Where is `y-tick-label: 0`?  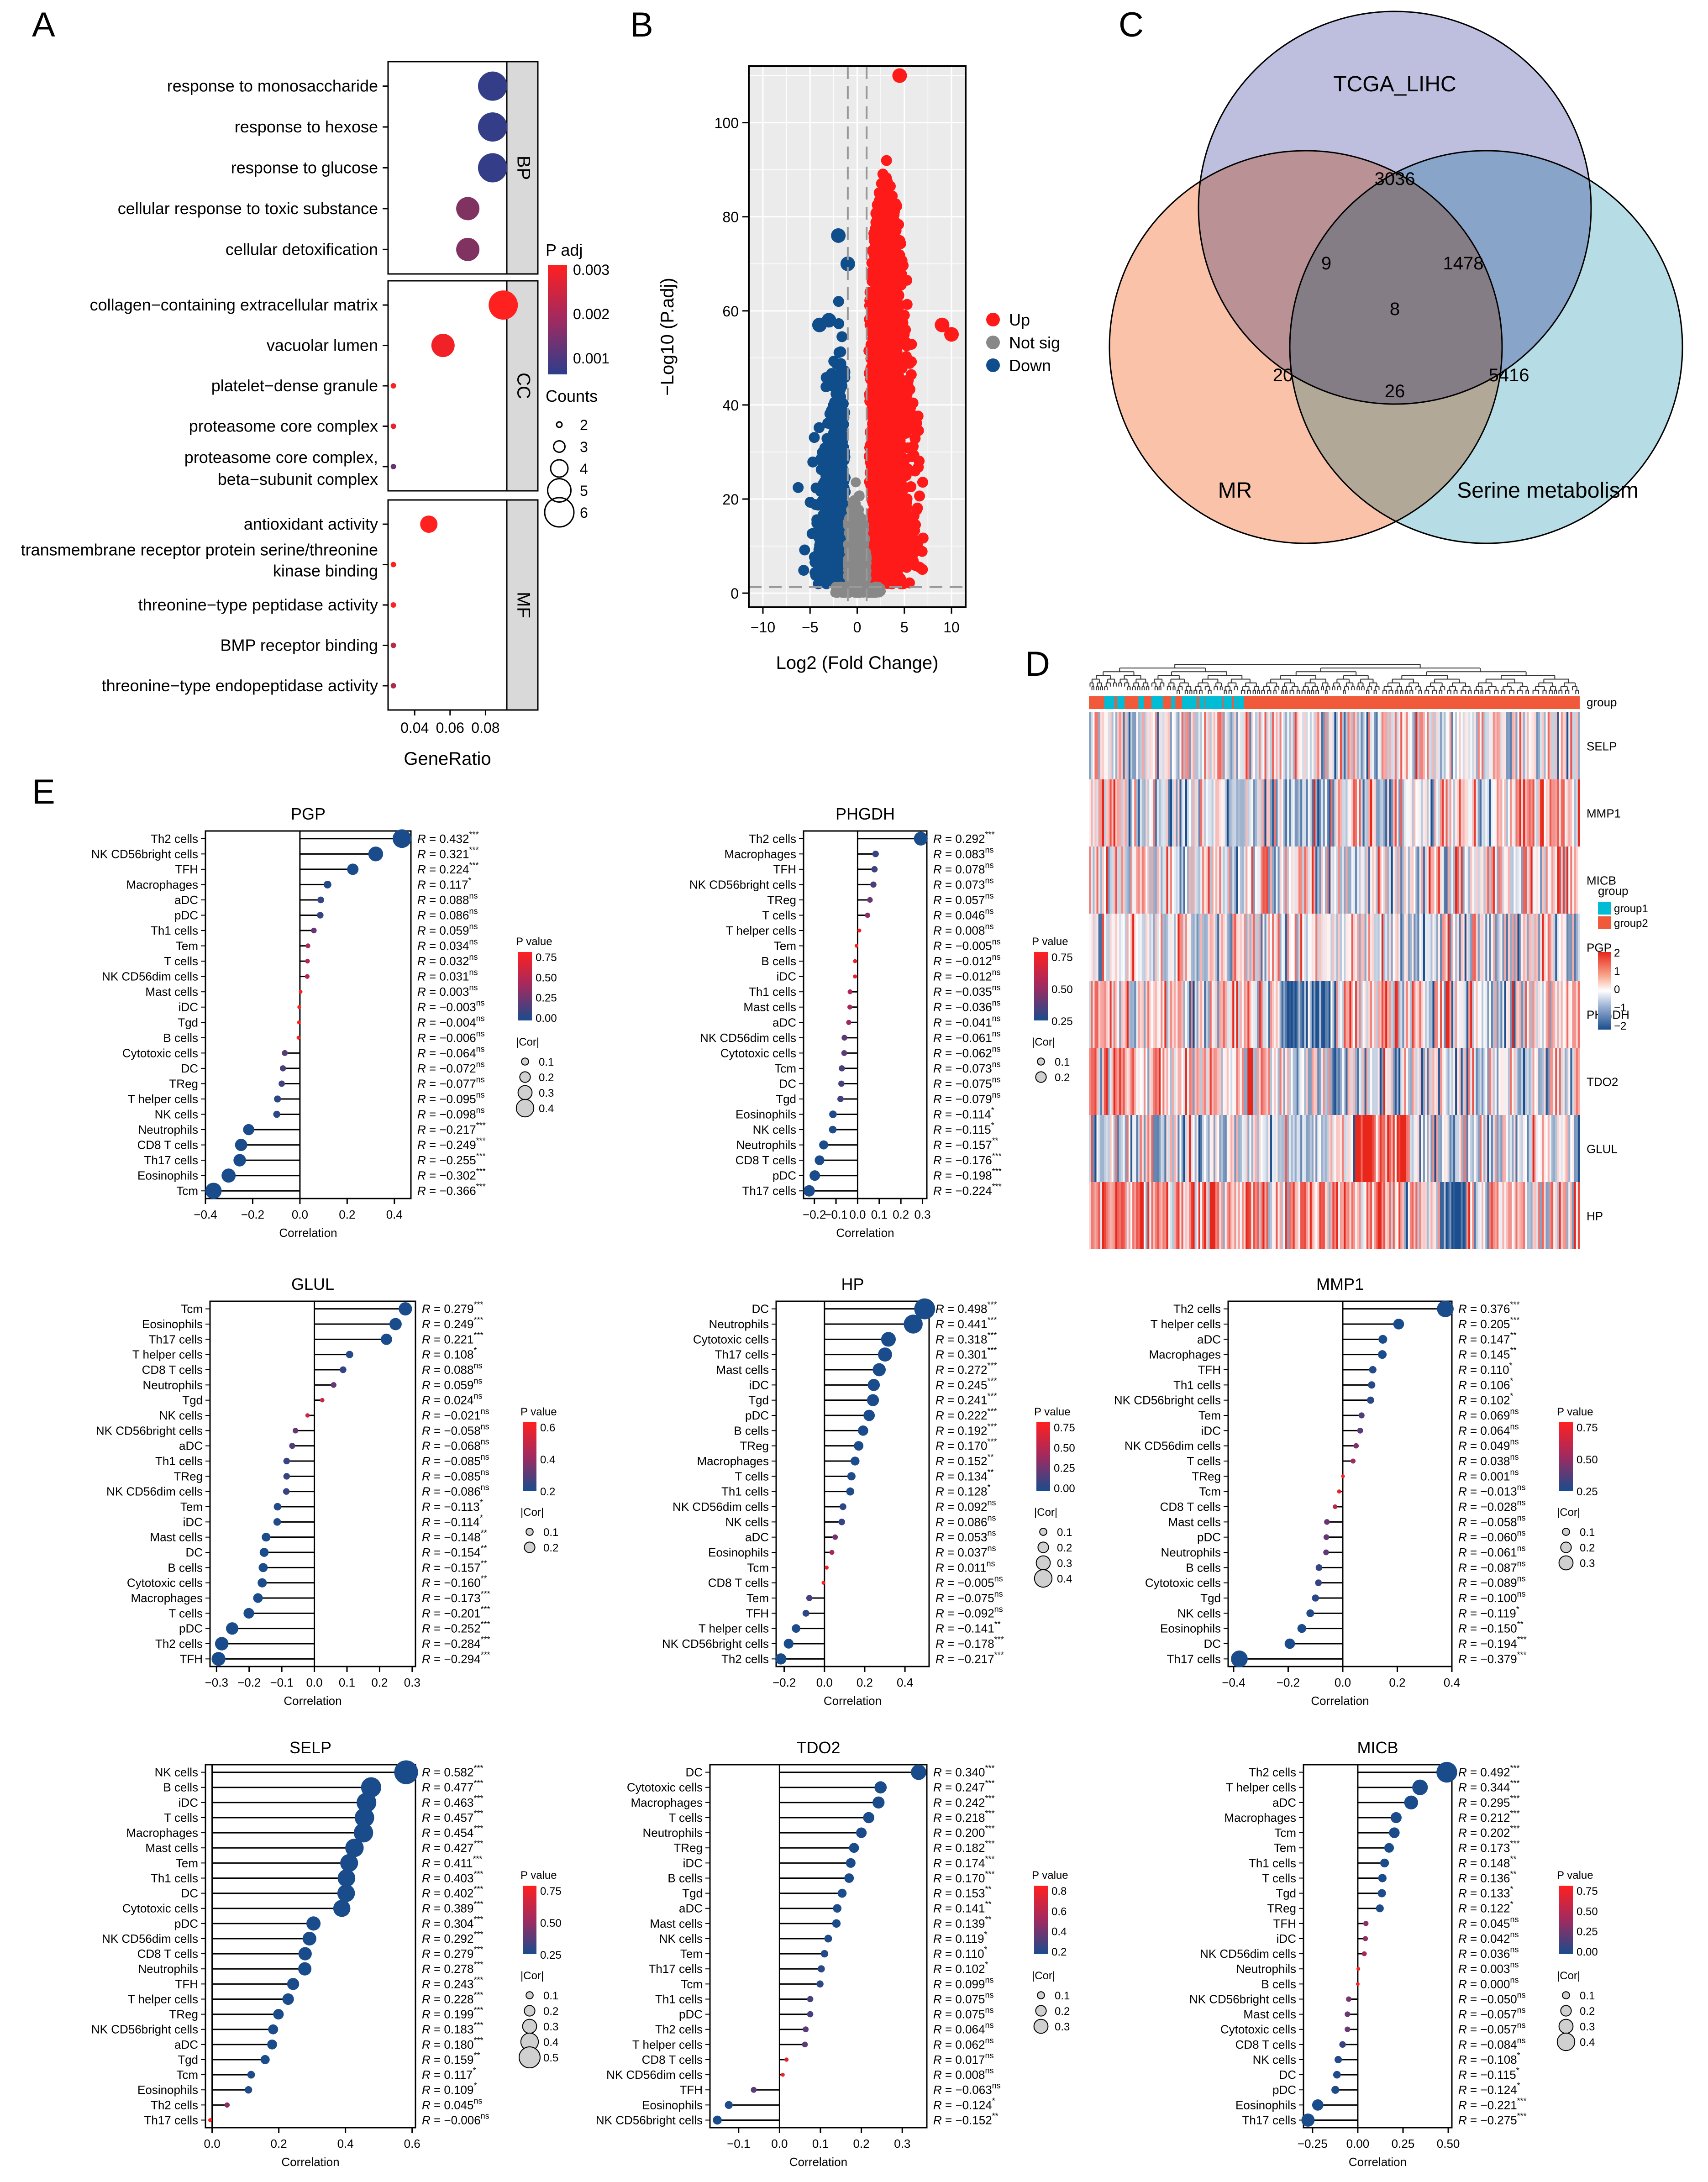 y-tick-label: 0 is located at coordinates (734, 593).